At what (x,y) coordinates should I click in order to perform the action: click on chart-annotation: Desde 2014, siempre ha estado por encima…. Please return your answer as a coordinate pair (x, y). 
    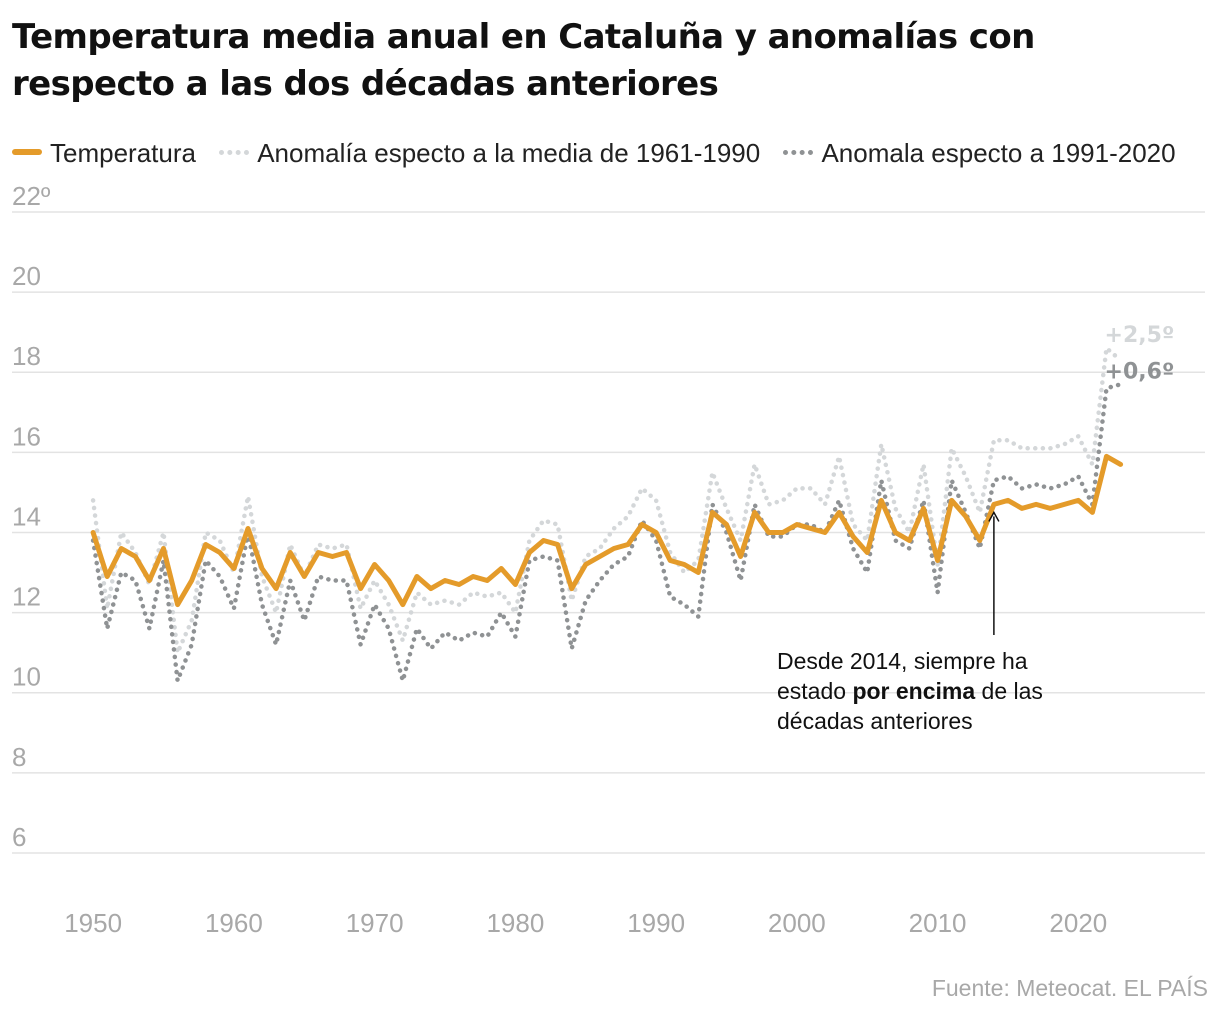
    Looking at the image, I should click on (937, 691).